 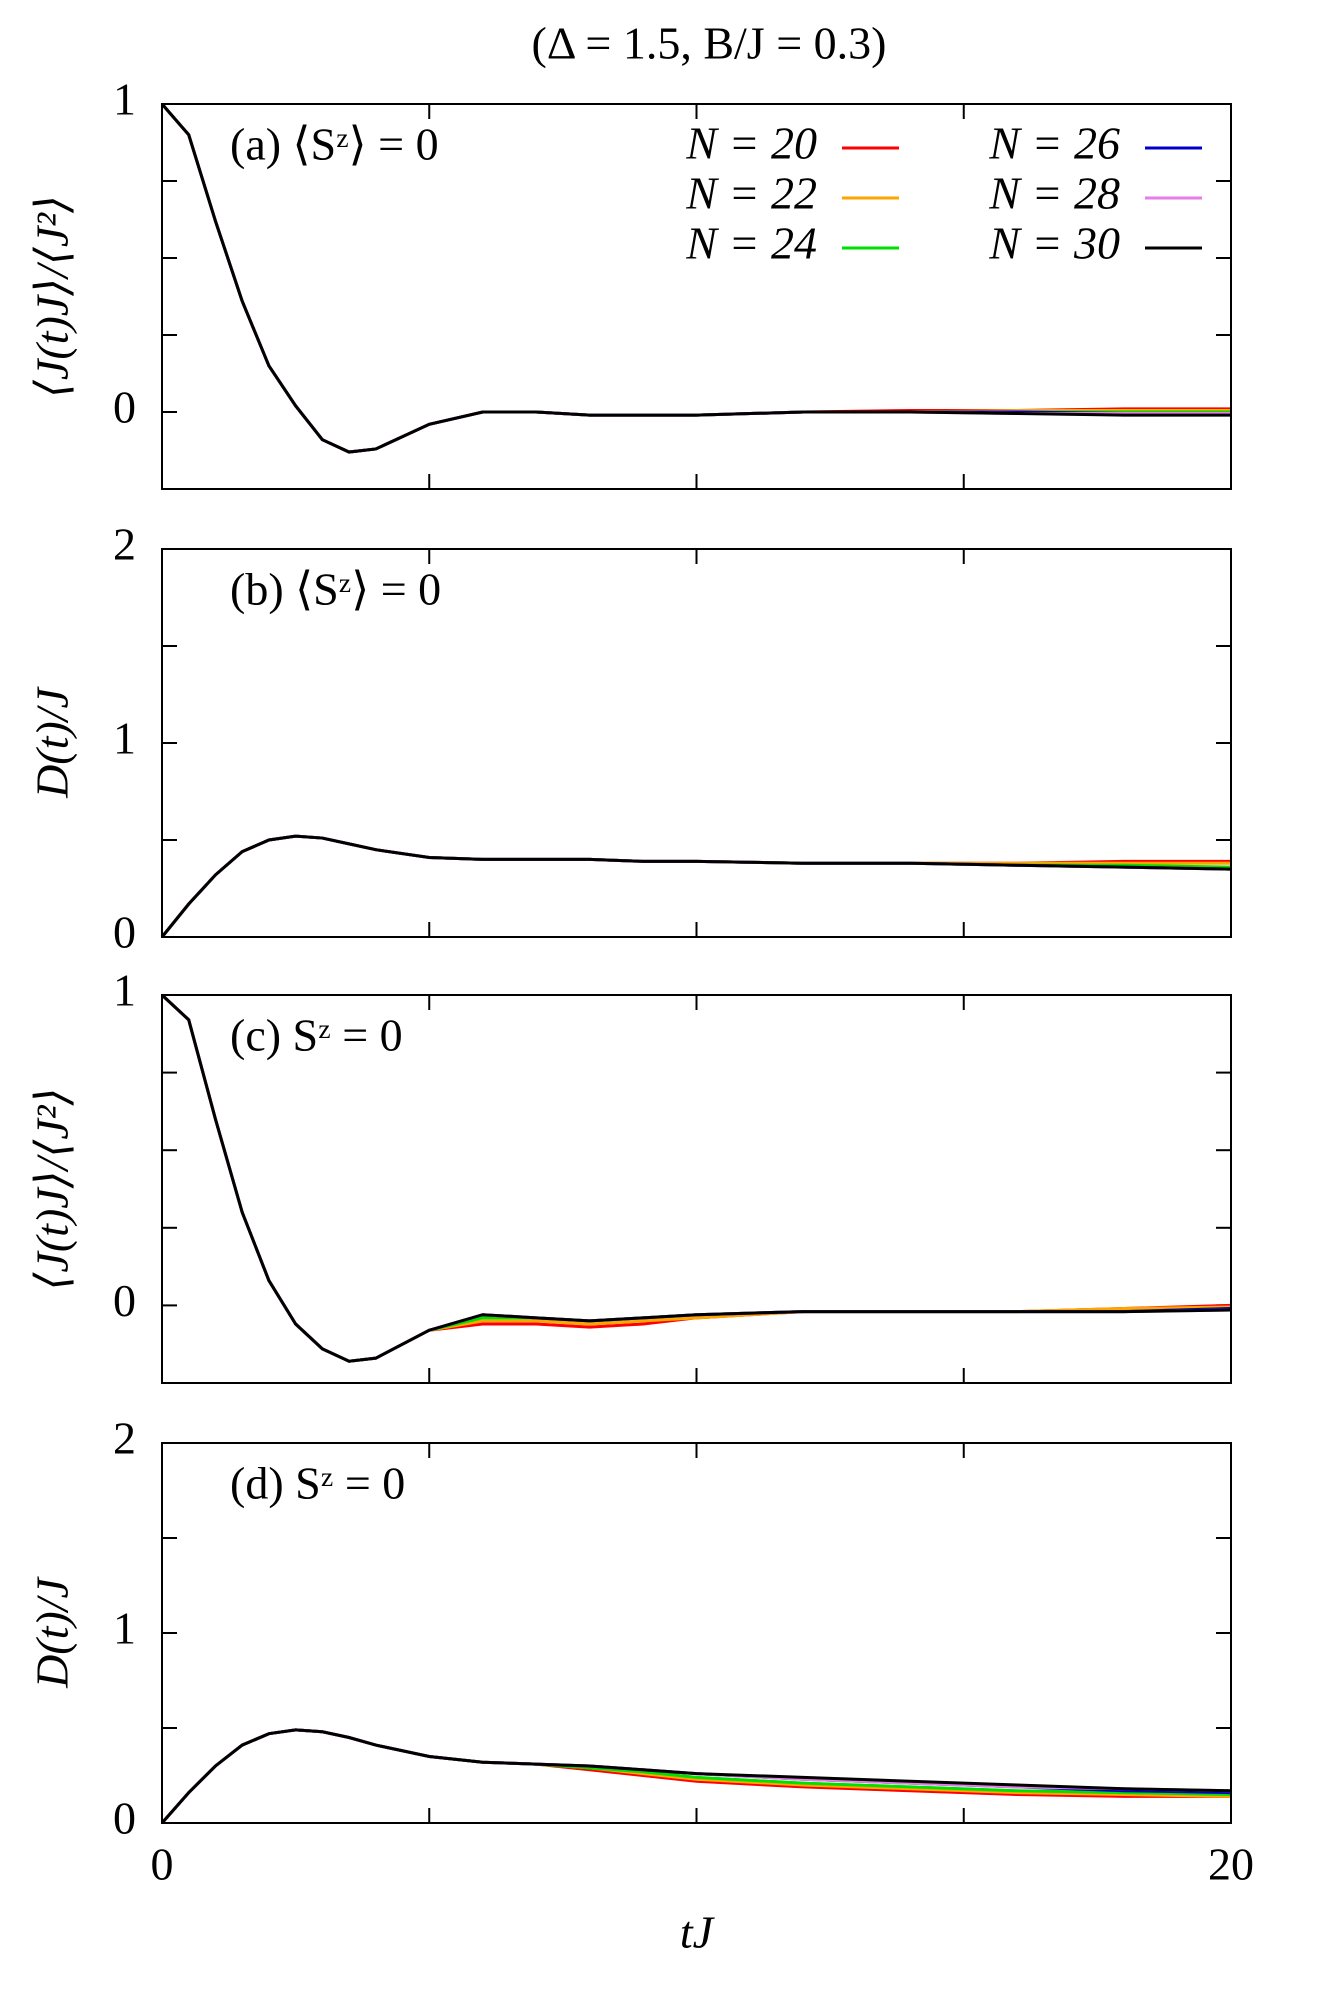 I want to click on x-axis-label: tJ, so click(x=698, y=1932).